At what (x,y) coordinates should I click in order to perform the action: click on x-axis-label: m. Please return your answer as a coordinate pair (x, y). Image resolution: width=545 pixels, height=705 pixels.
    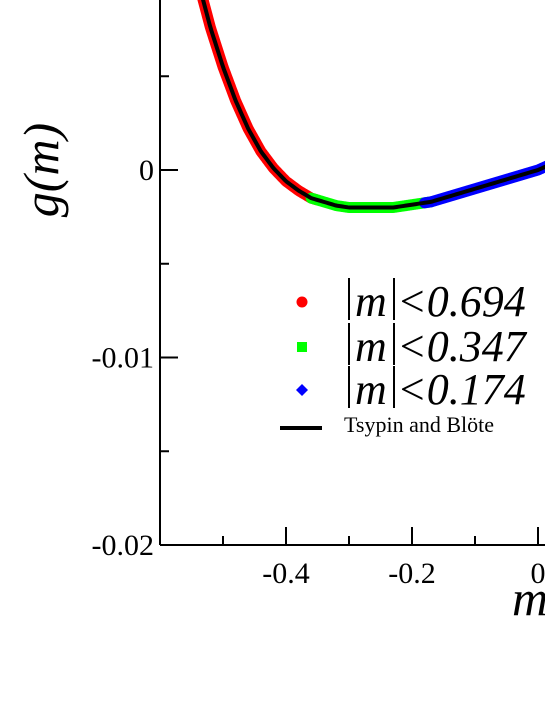
    Looking at the image, I should click on (528, 598).